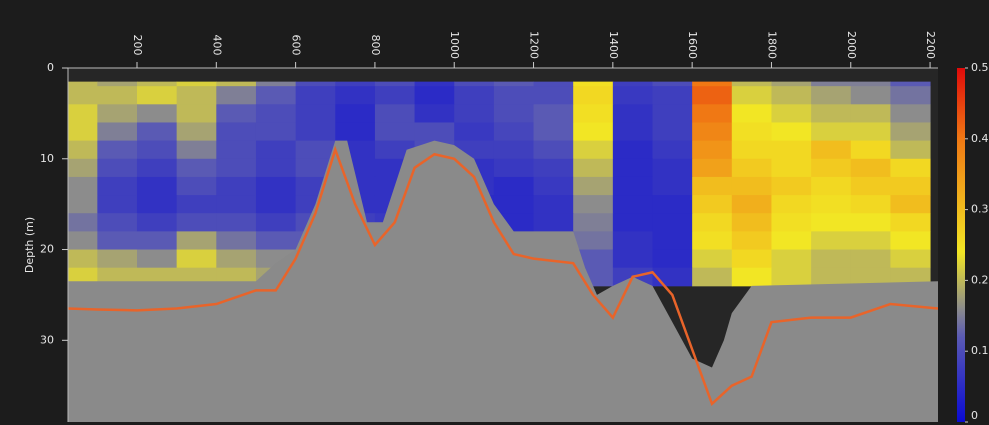 The width and height of the screenshot is (989, 425). What do you see at coordinates (216, 45) in the screenshot?
I see `x-tick-label: 400` at bounding box center [216, 45].